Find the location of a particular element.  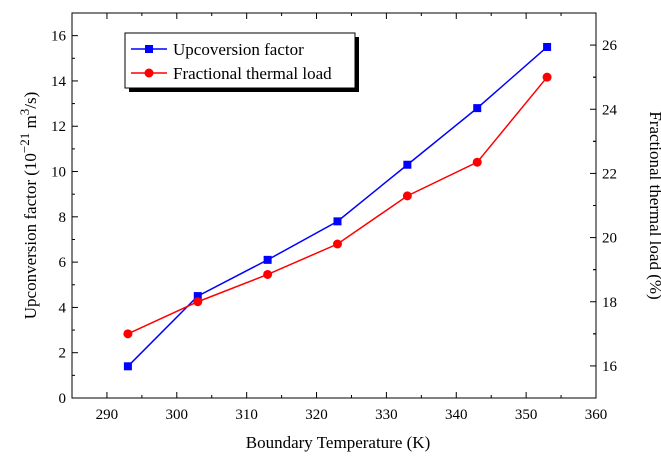

x-tick-label: 310 is located at coordinates (246, 415).